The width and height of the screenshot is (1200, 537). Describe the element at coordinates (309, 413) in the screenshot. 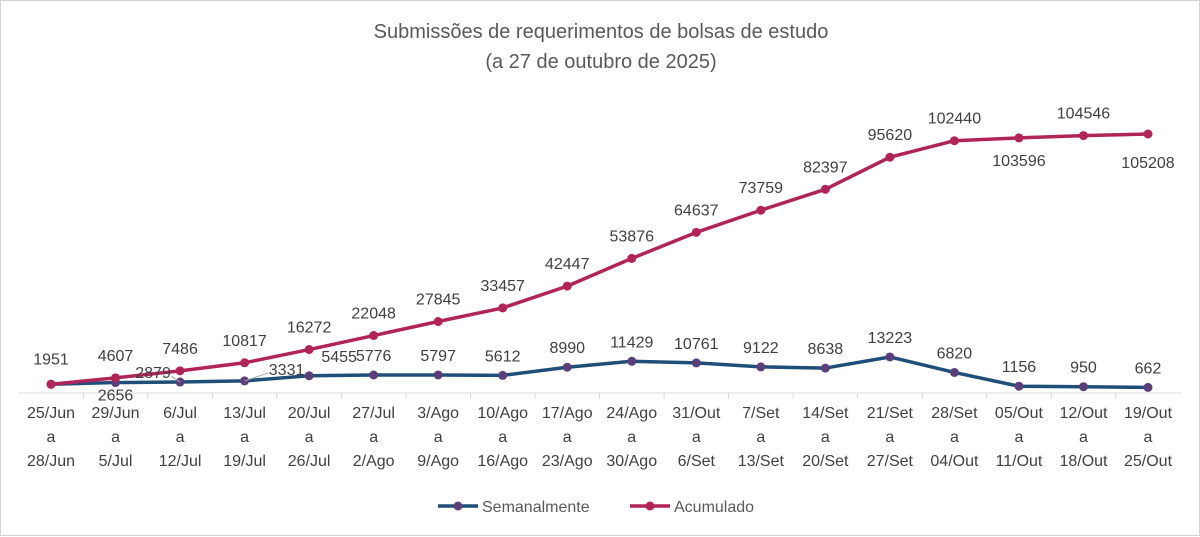

I see `x-tick-label: 20/Jul` at that location.